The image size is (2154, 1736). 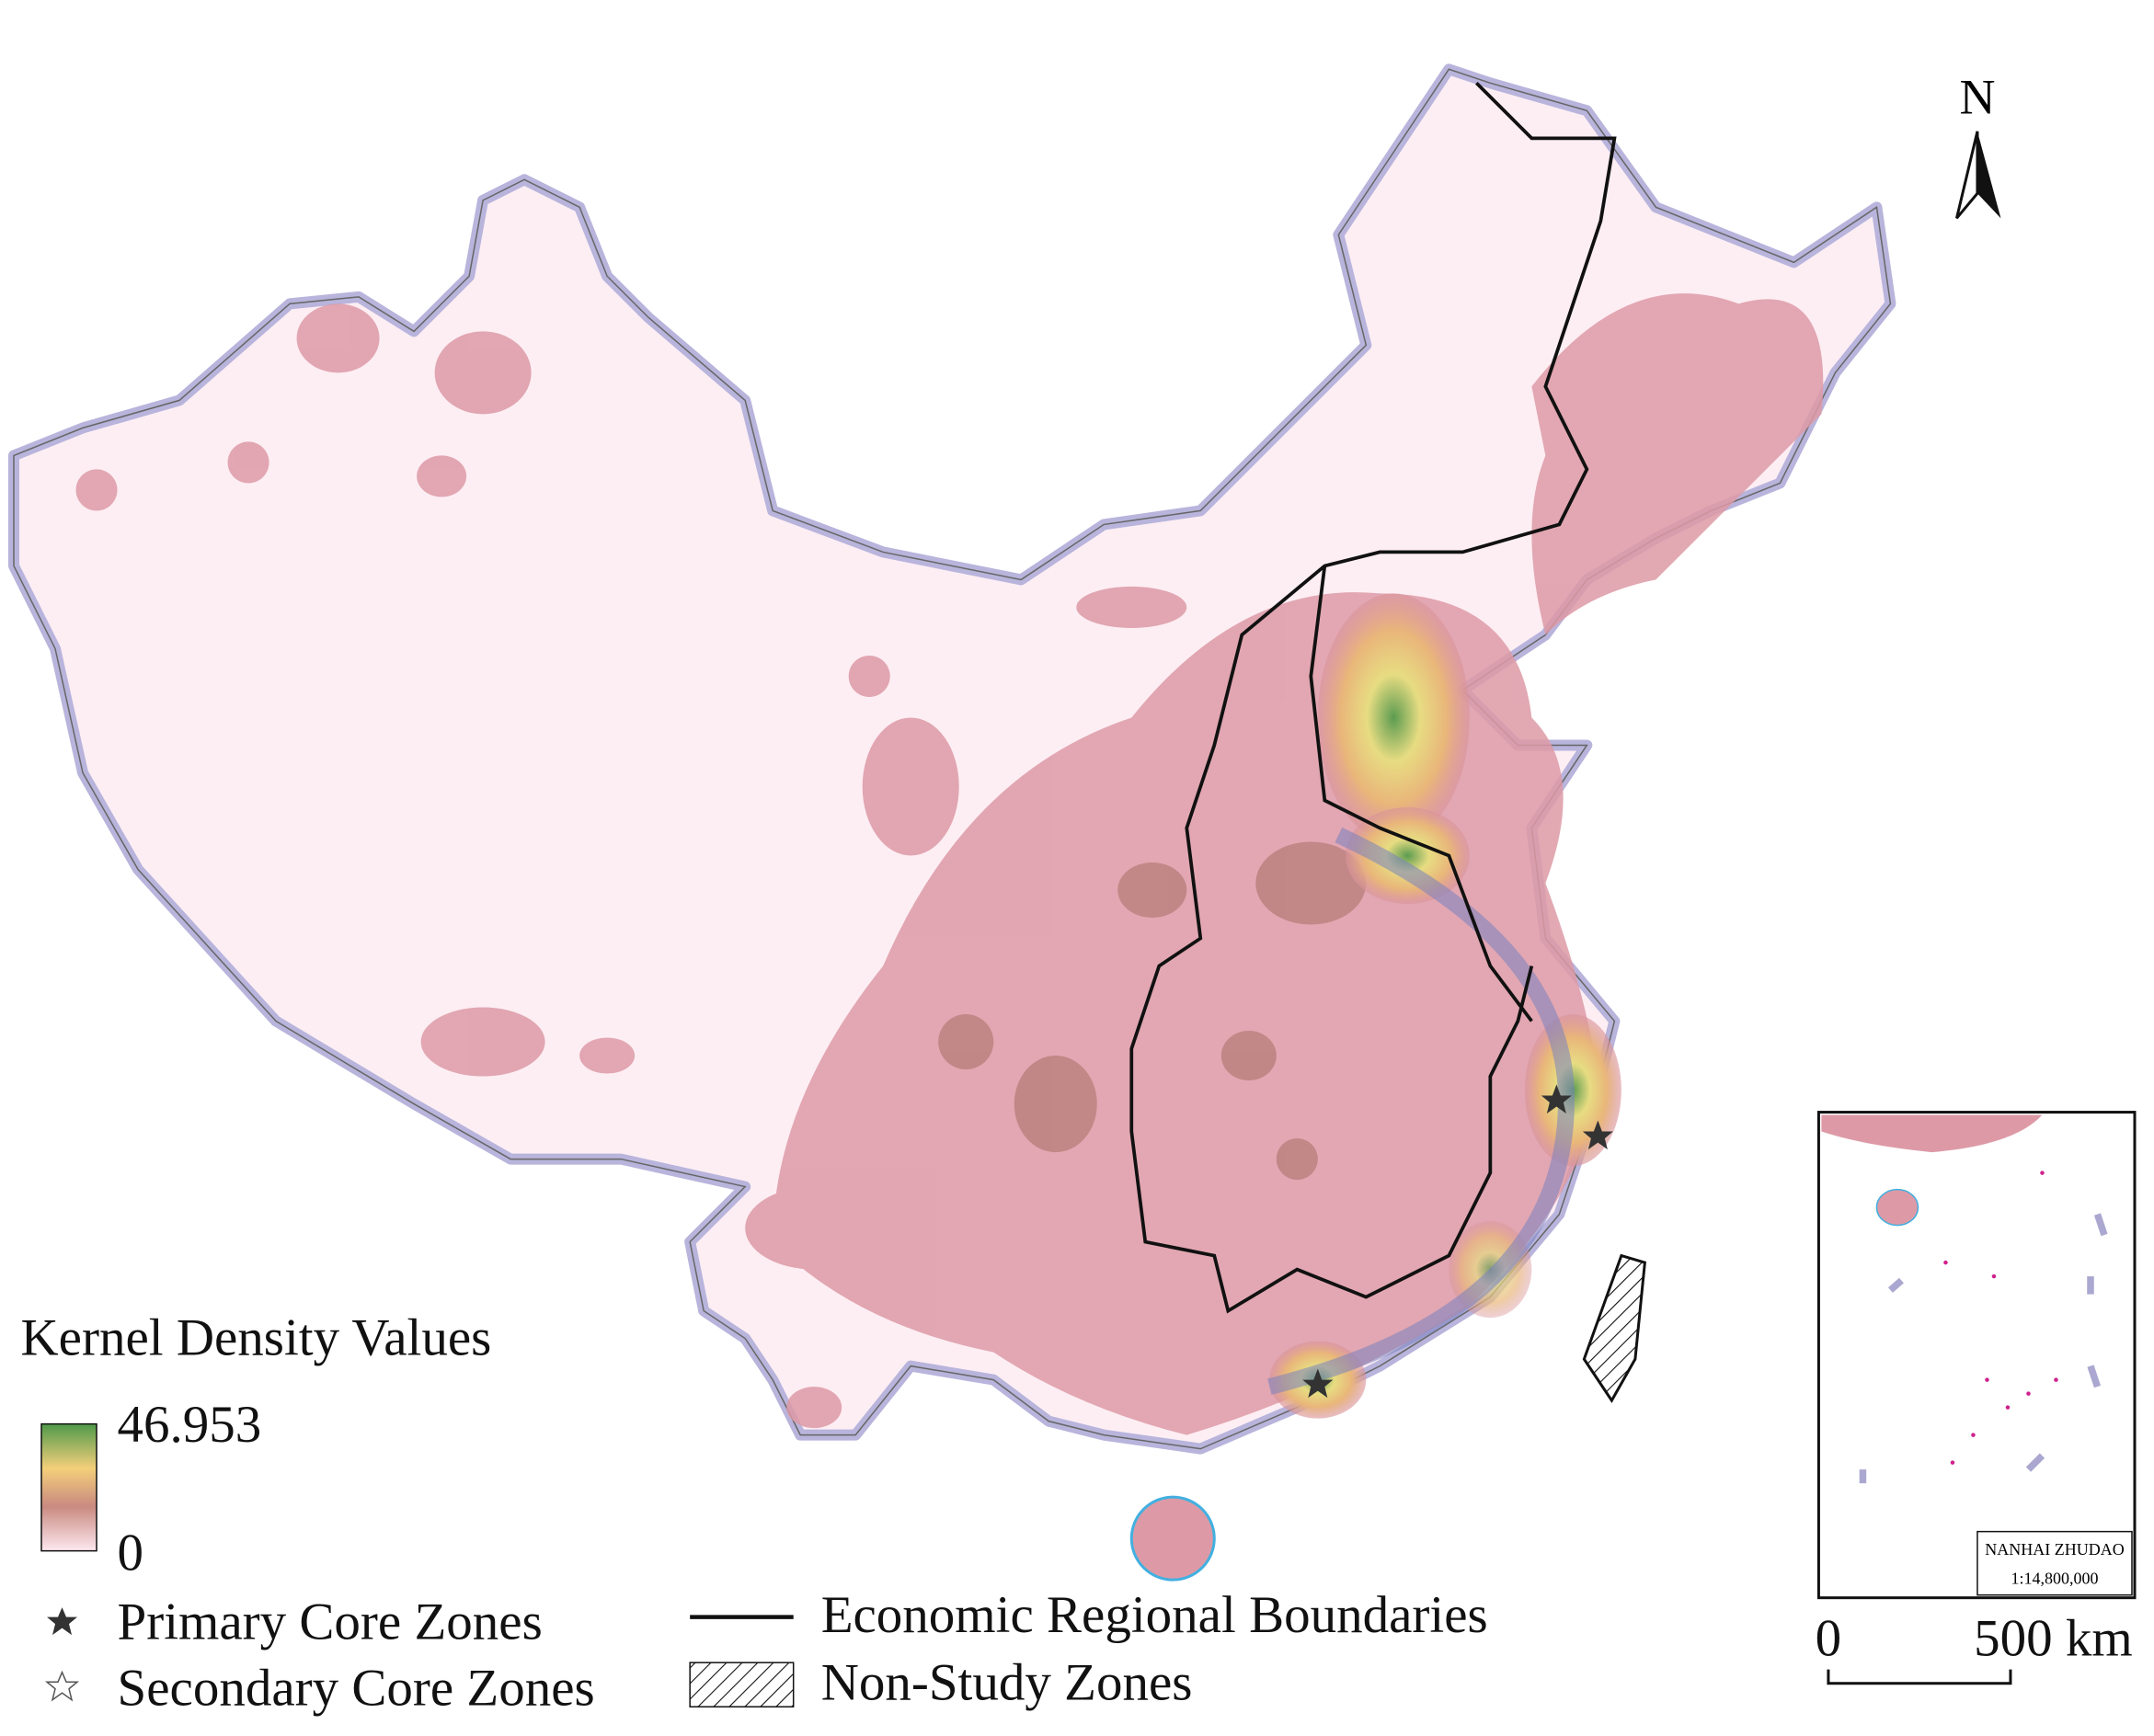 I want to click on north-arrow: N, so click(x=1977, y=144).